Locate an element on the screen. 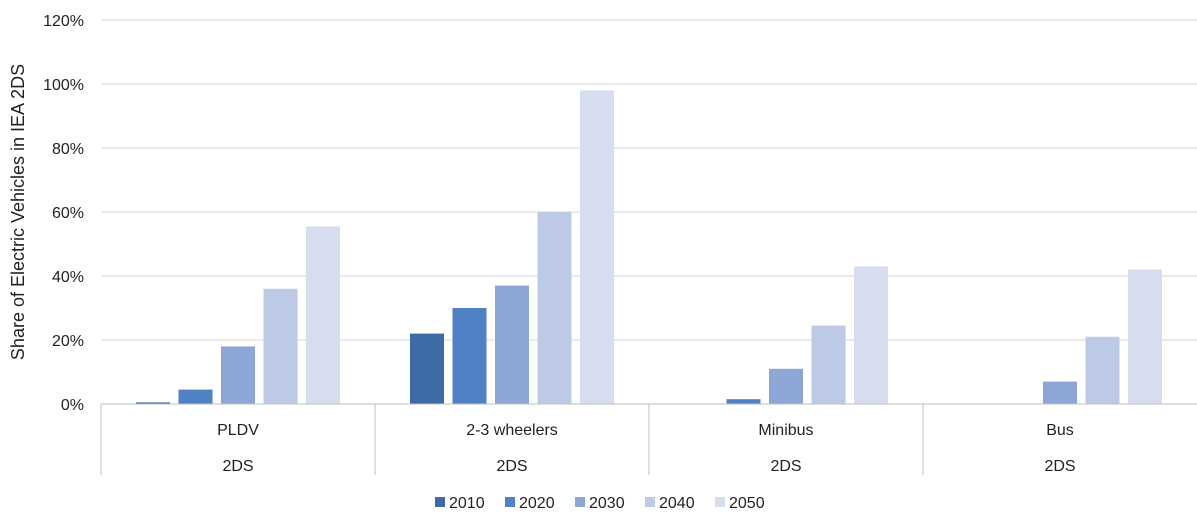 This screenshot has height=516, width=1197. y-tick-label: 80% is located at coordinates (68, 149).